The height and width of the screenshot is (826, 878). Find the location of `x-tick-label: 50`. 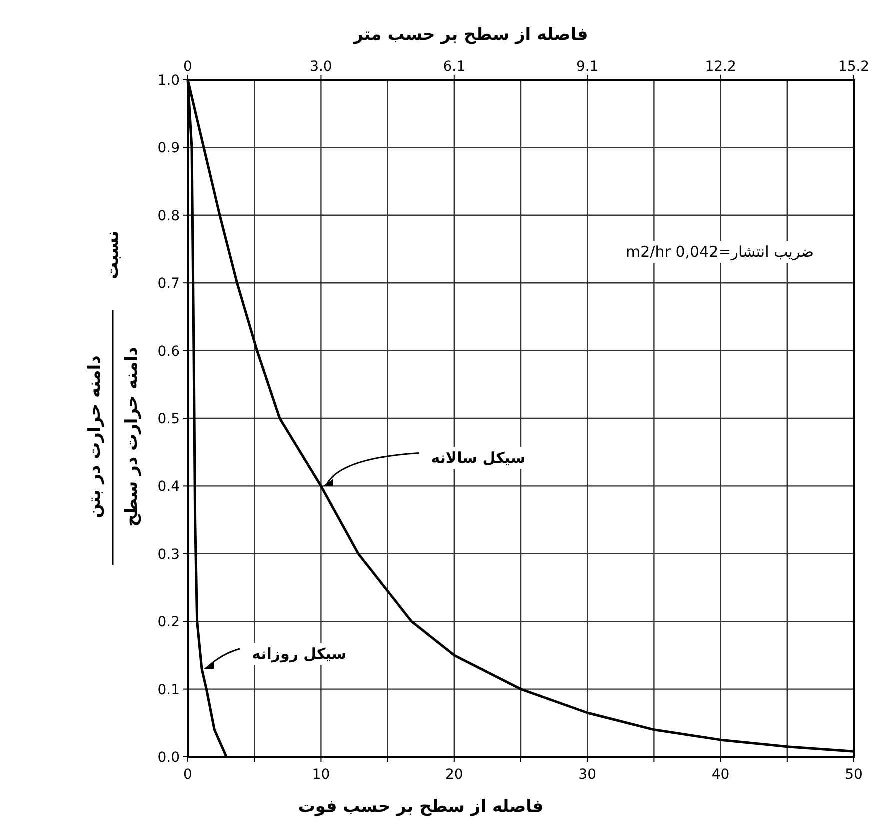

x-tick-label: 50 is located at coordinates (854, 775).